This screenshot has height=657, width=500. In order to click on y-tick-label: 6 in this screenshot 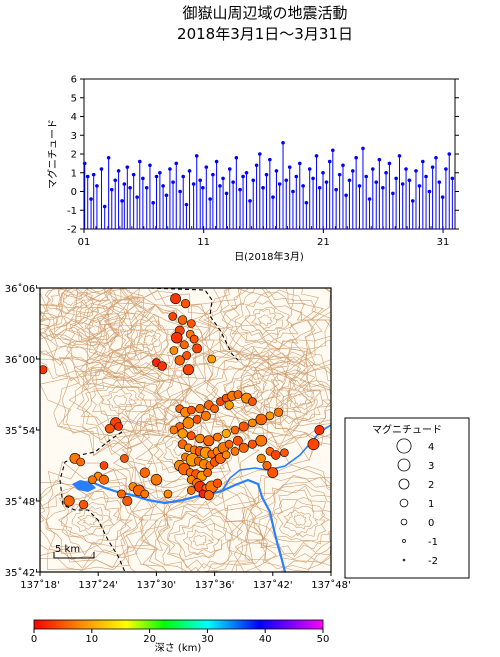, I will do `click(74, 80)`.